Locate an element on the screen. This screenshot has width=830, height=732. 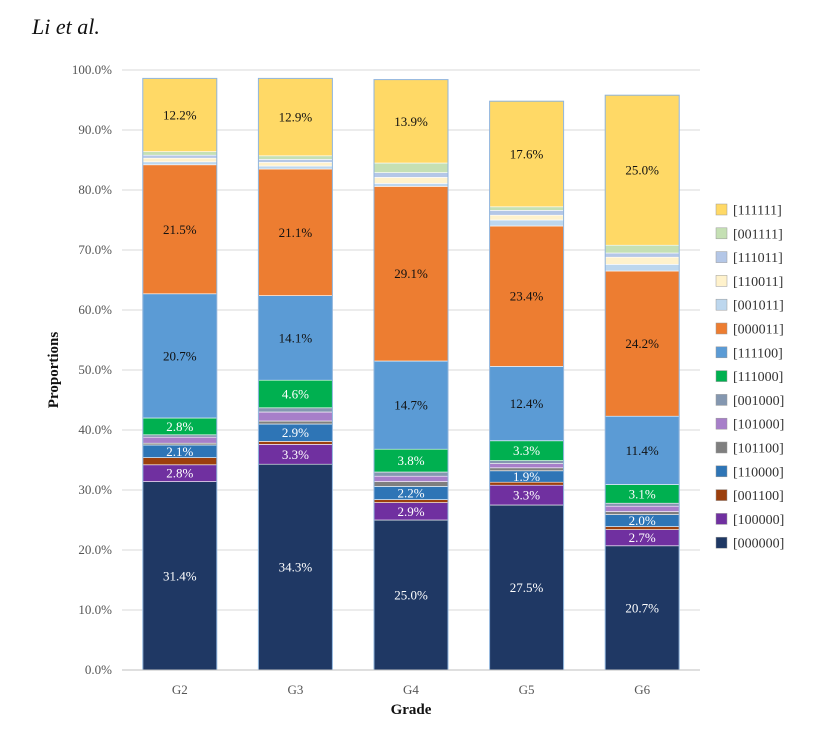
data-label: 12.4% is located at coordinates (527, 403).